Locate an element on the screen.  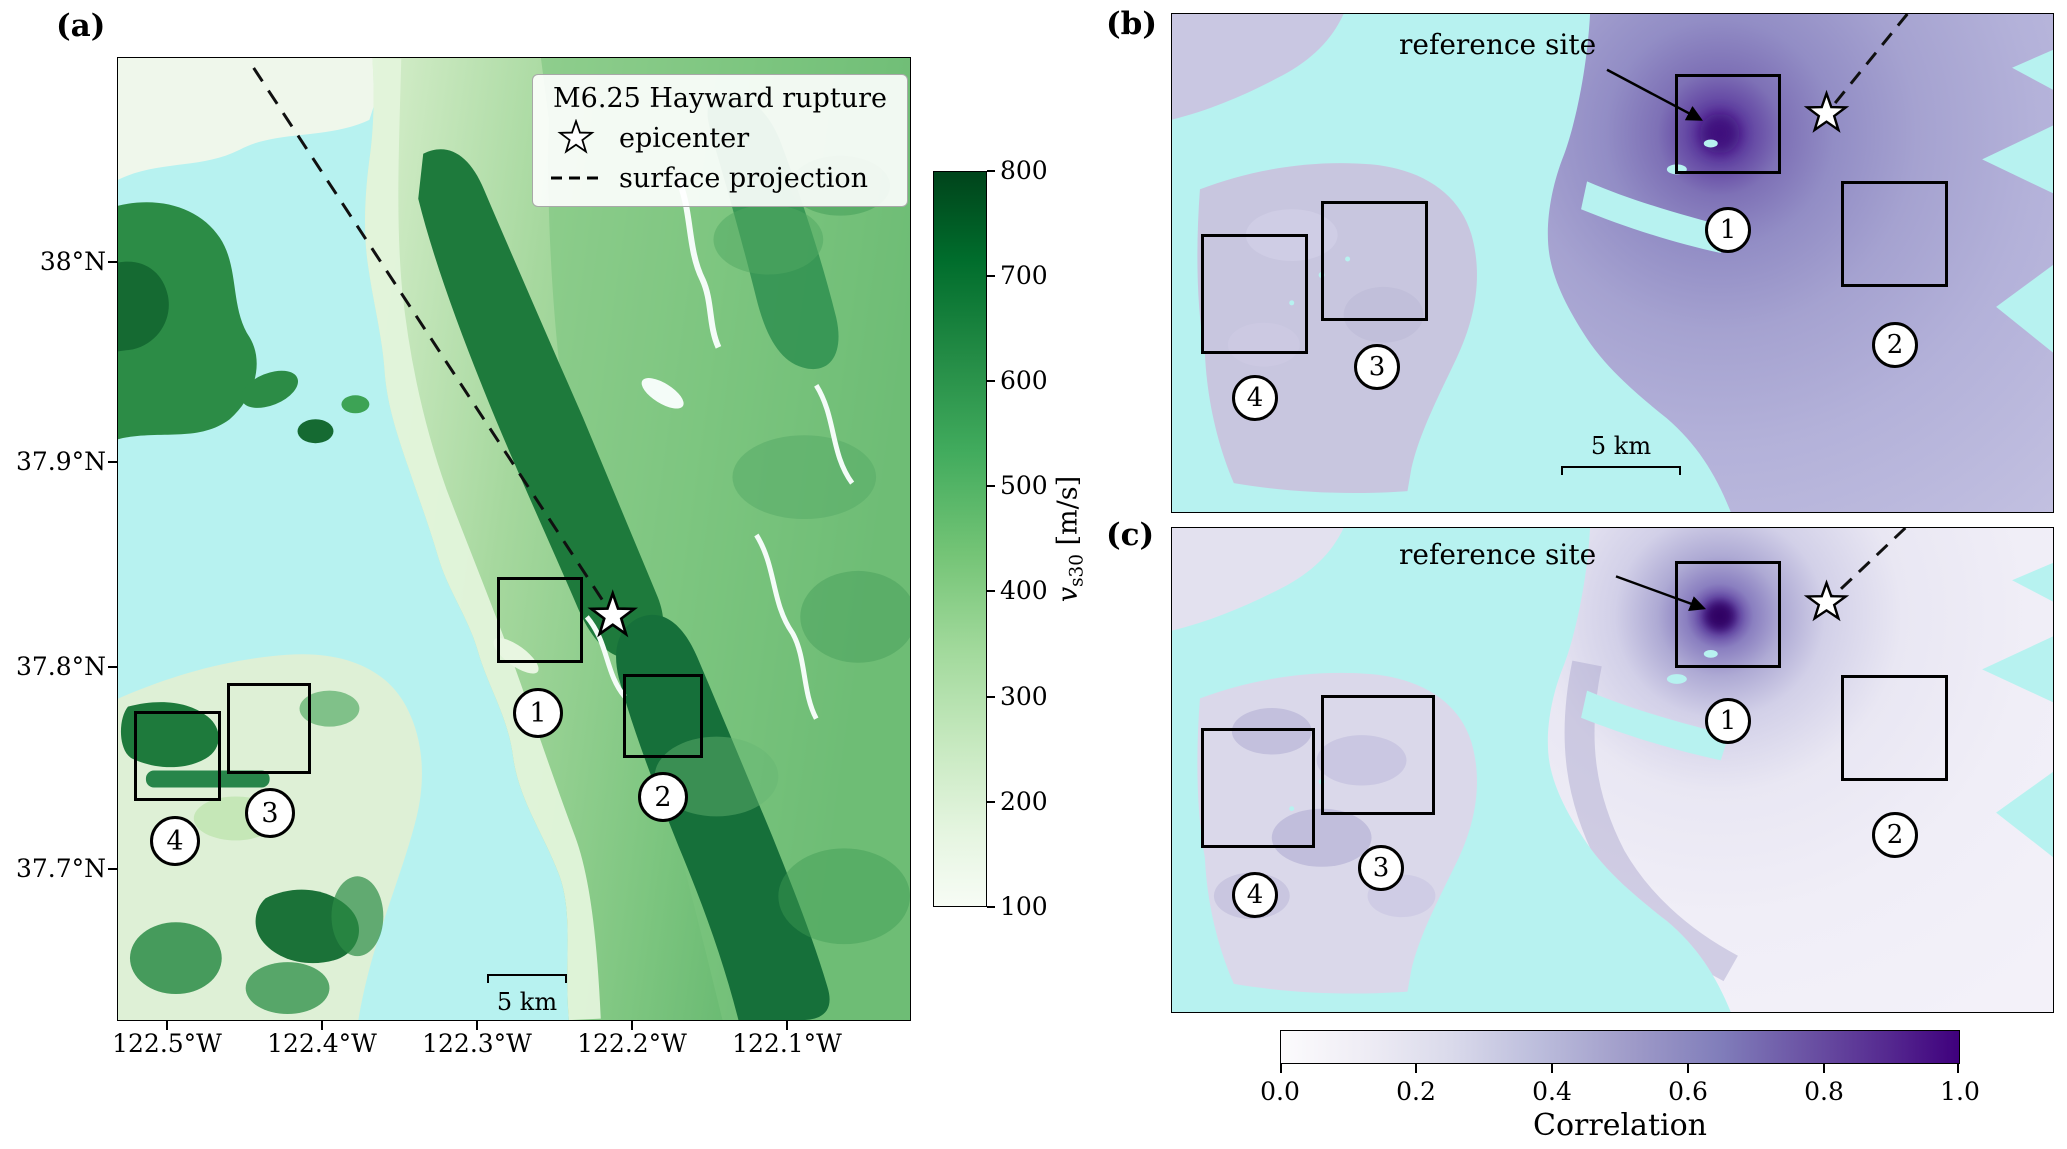
y-tick-37.7N: 37.7°N is located at coordinates (60, 868).